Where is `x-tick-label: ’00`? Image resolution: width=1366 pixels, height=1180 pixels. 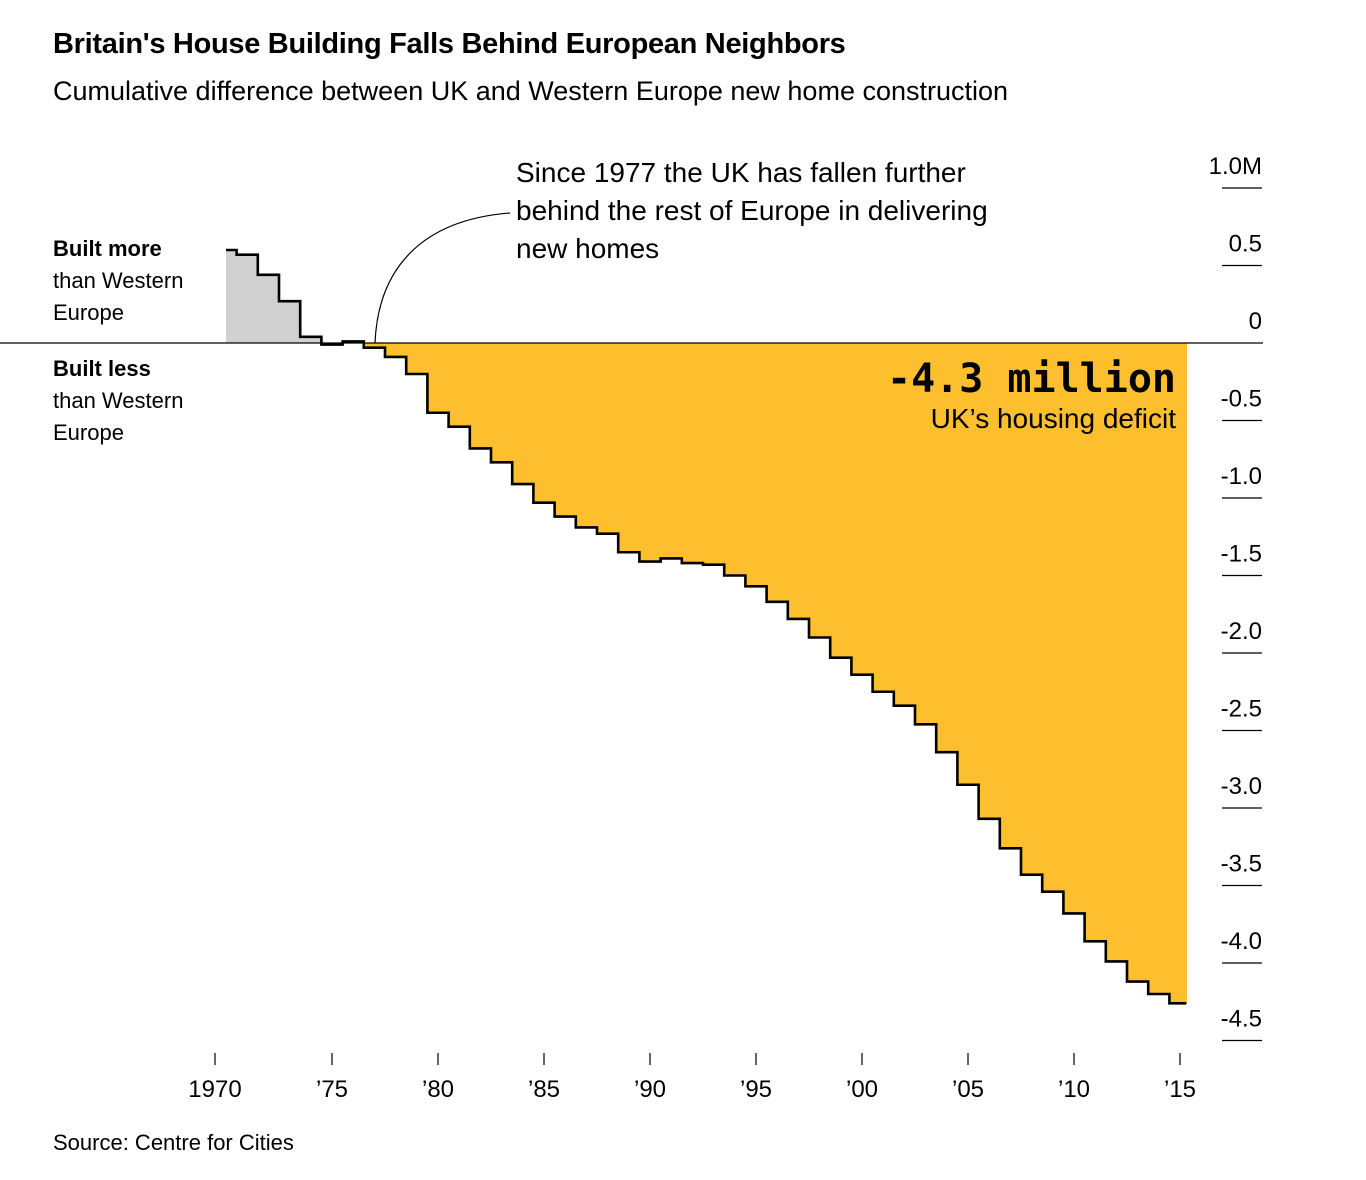
x-tick-label: ’00 is located at coordinates (862, 1089).